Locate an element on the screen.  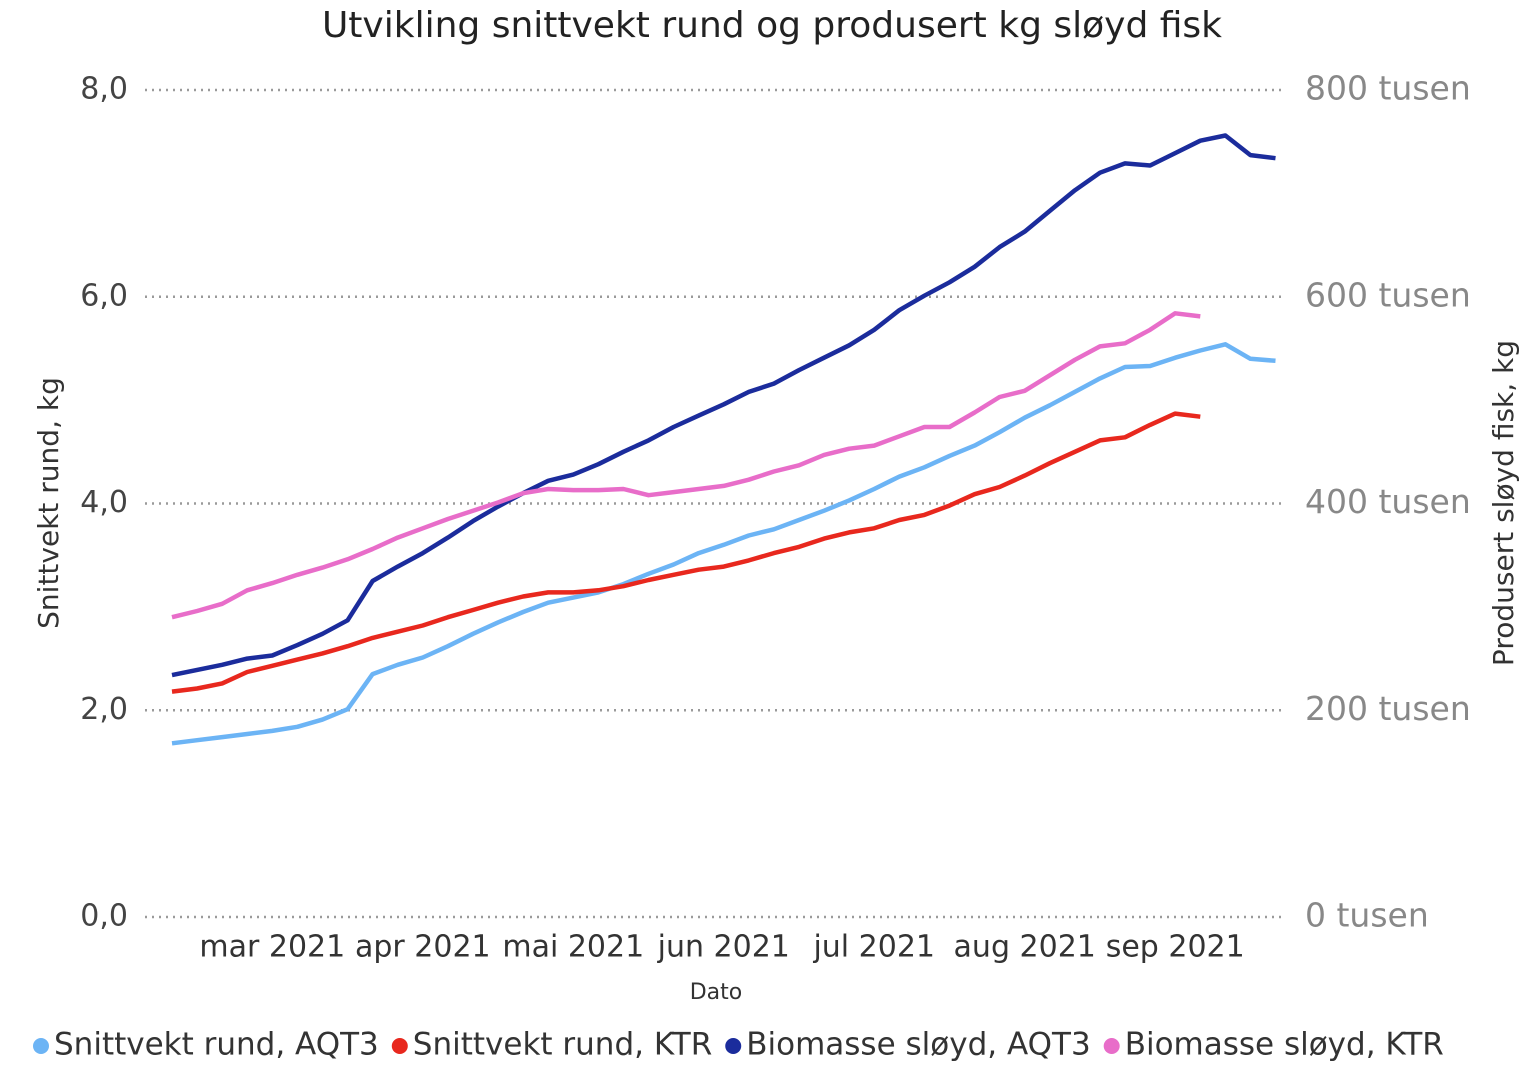
legend-label: Snittvekt rund, KTR is located at coordinates (562, 1045).